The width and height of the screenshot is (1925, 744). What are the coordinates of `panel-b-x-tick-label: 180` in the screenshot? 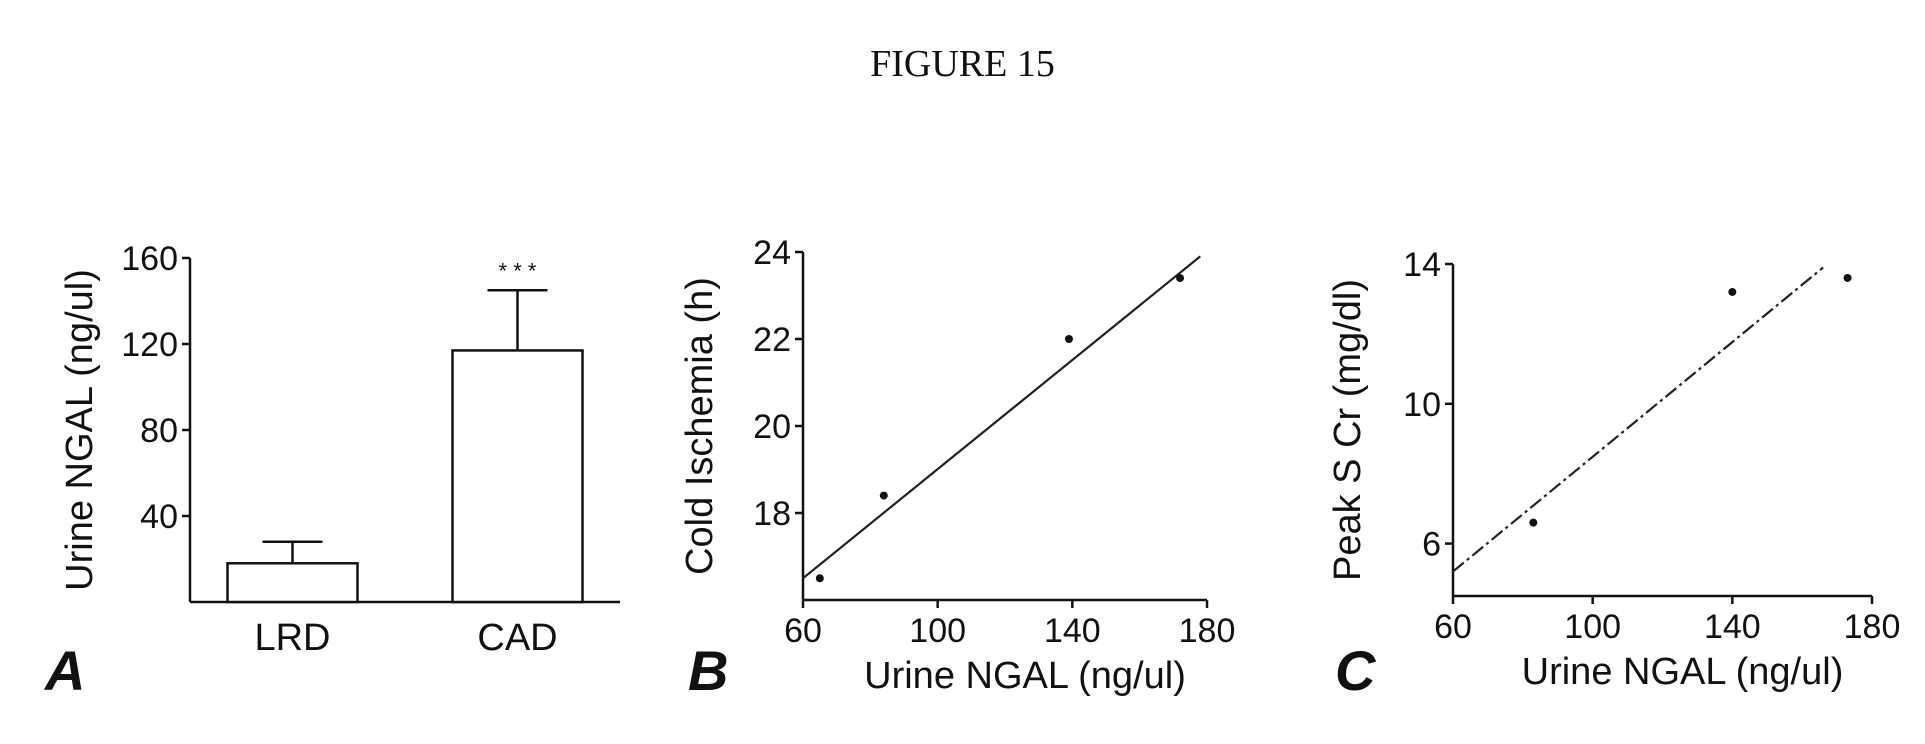 It's located at (1207, 631).